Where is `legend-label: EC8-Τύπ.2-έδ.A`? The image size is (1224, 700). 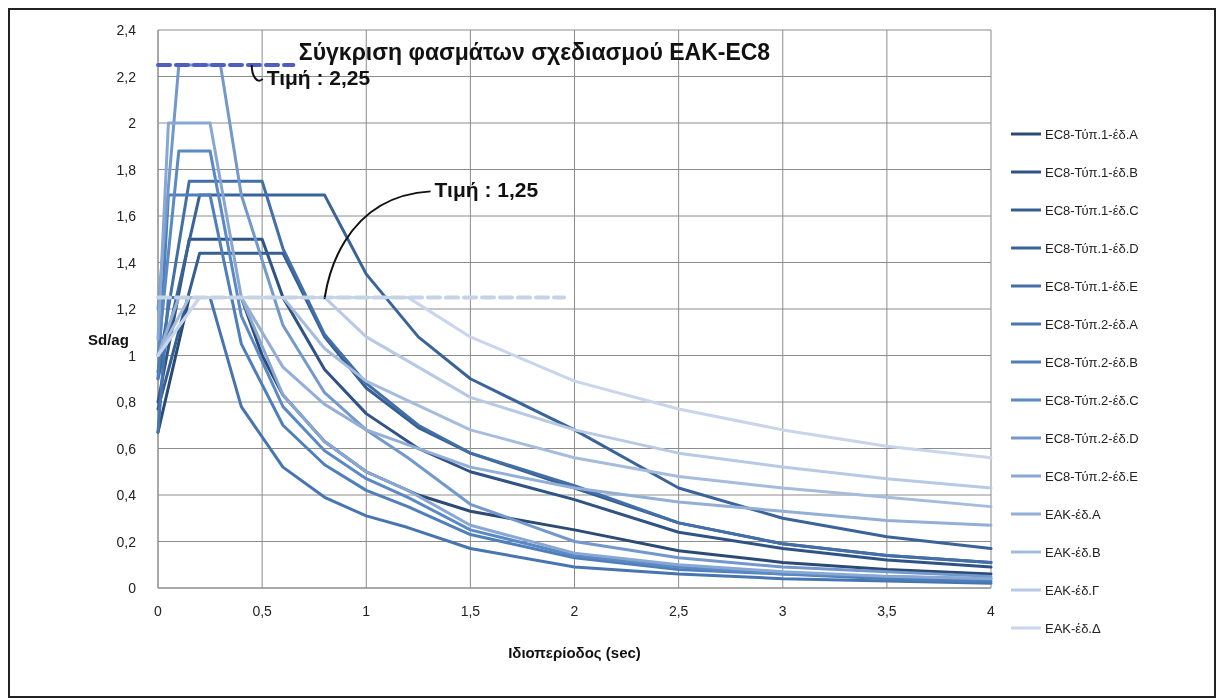 legend-label: EC8-Τύπ.2-έδ.A is located at coordinates (1092, 324).